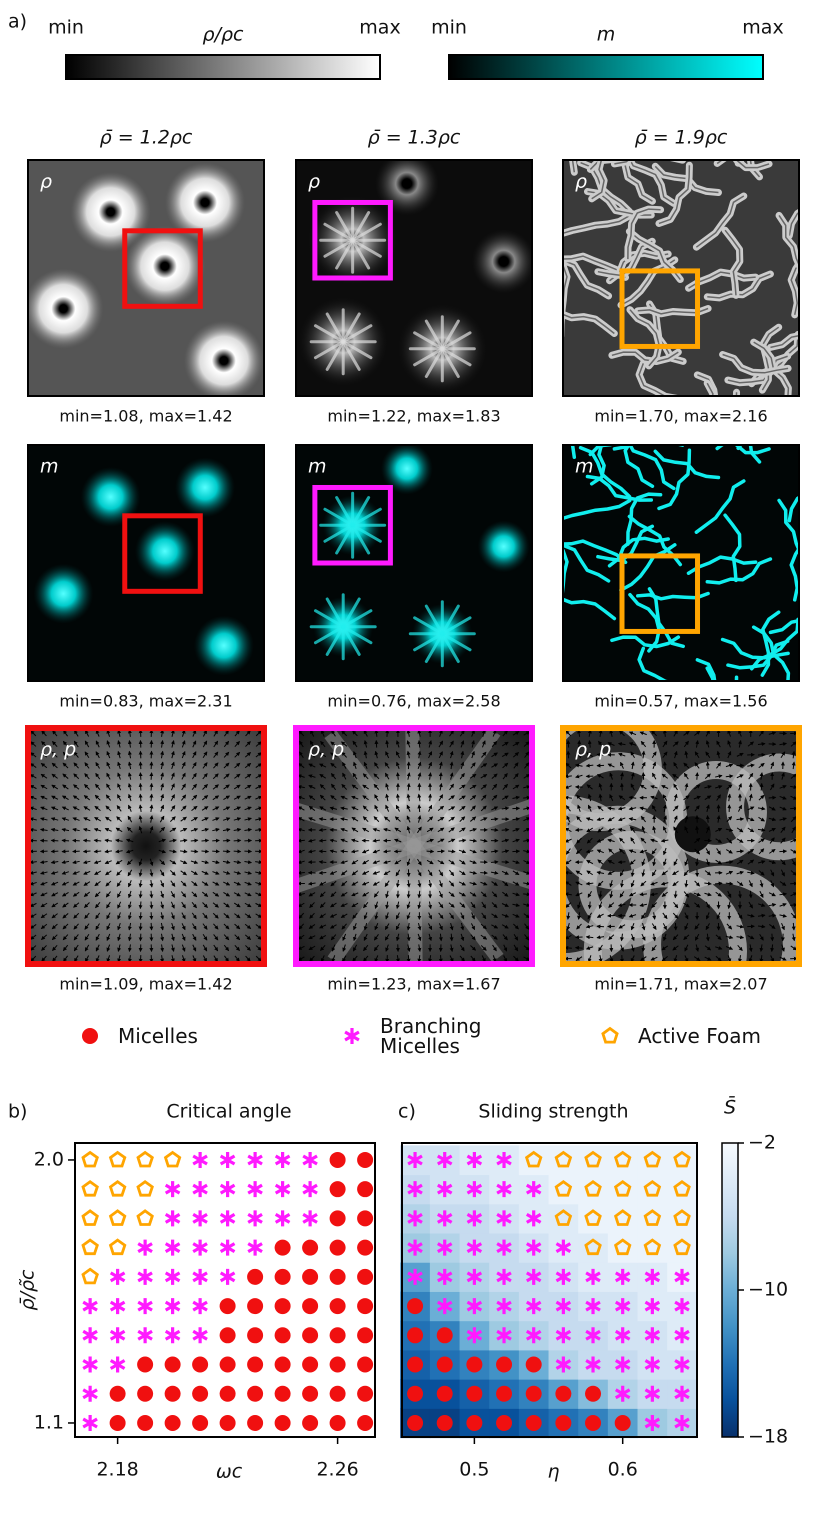 Image resolution: width=830 pixels, height=1518 pixels. What do you see at coordinates (584, 467) in the screenshot?
I see `panel-label: m` at bounding box center [584, 467].